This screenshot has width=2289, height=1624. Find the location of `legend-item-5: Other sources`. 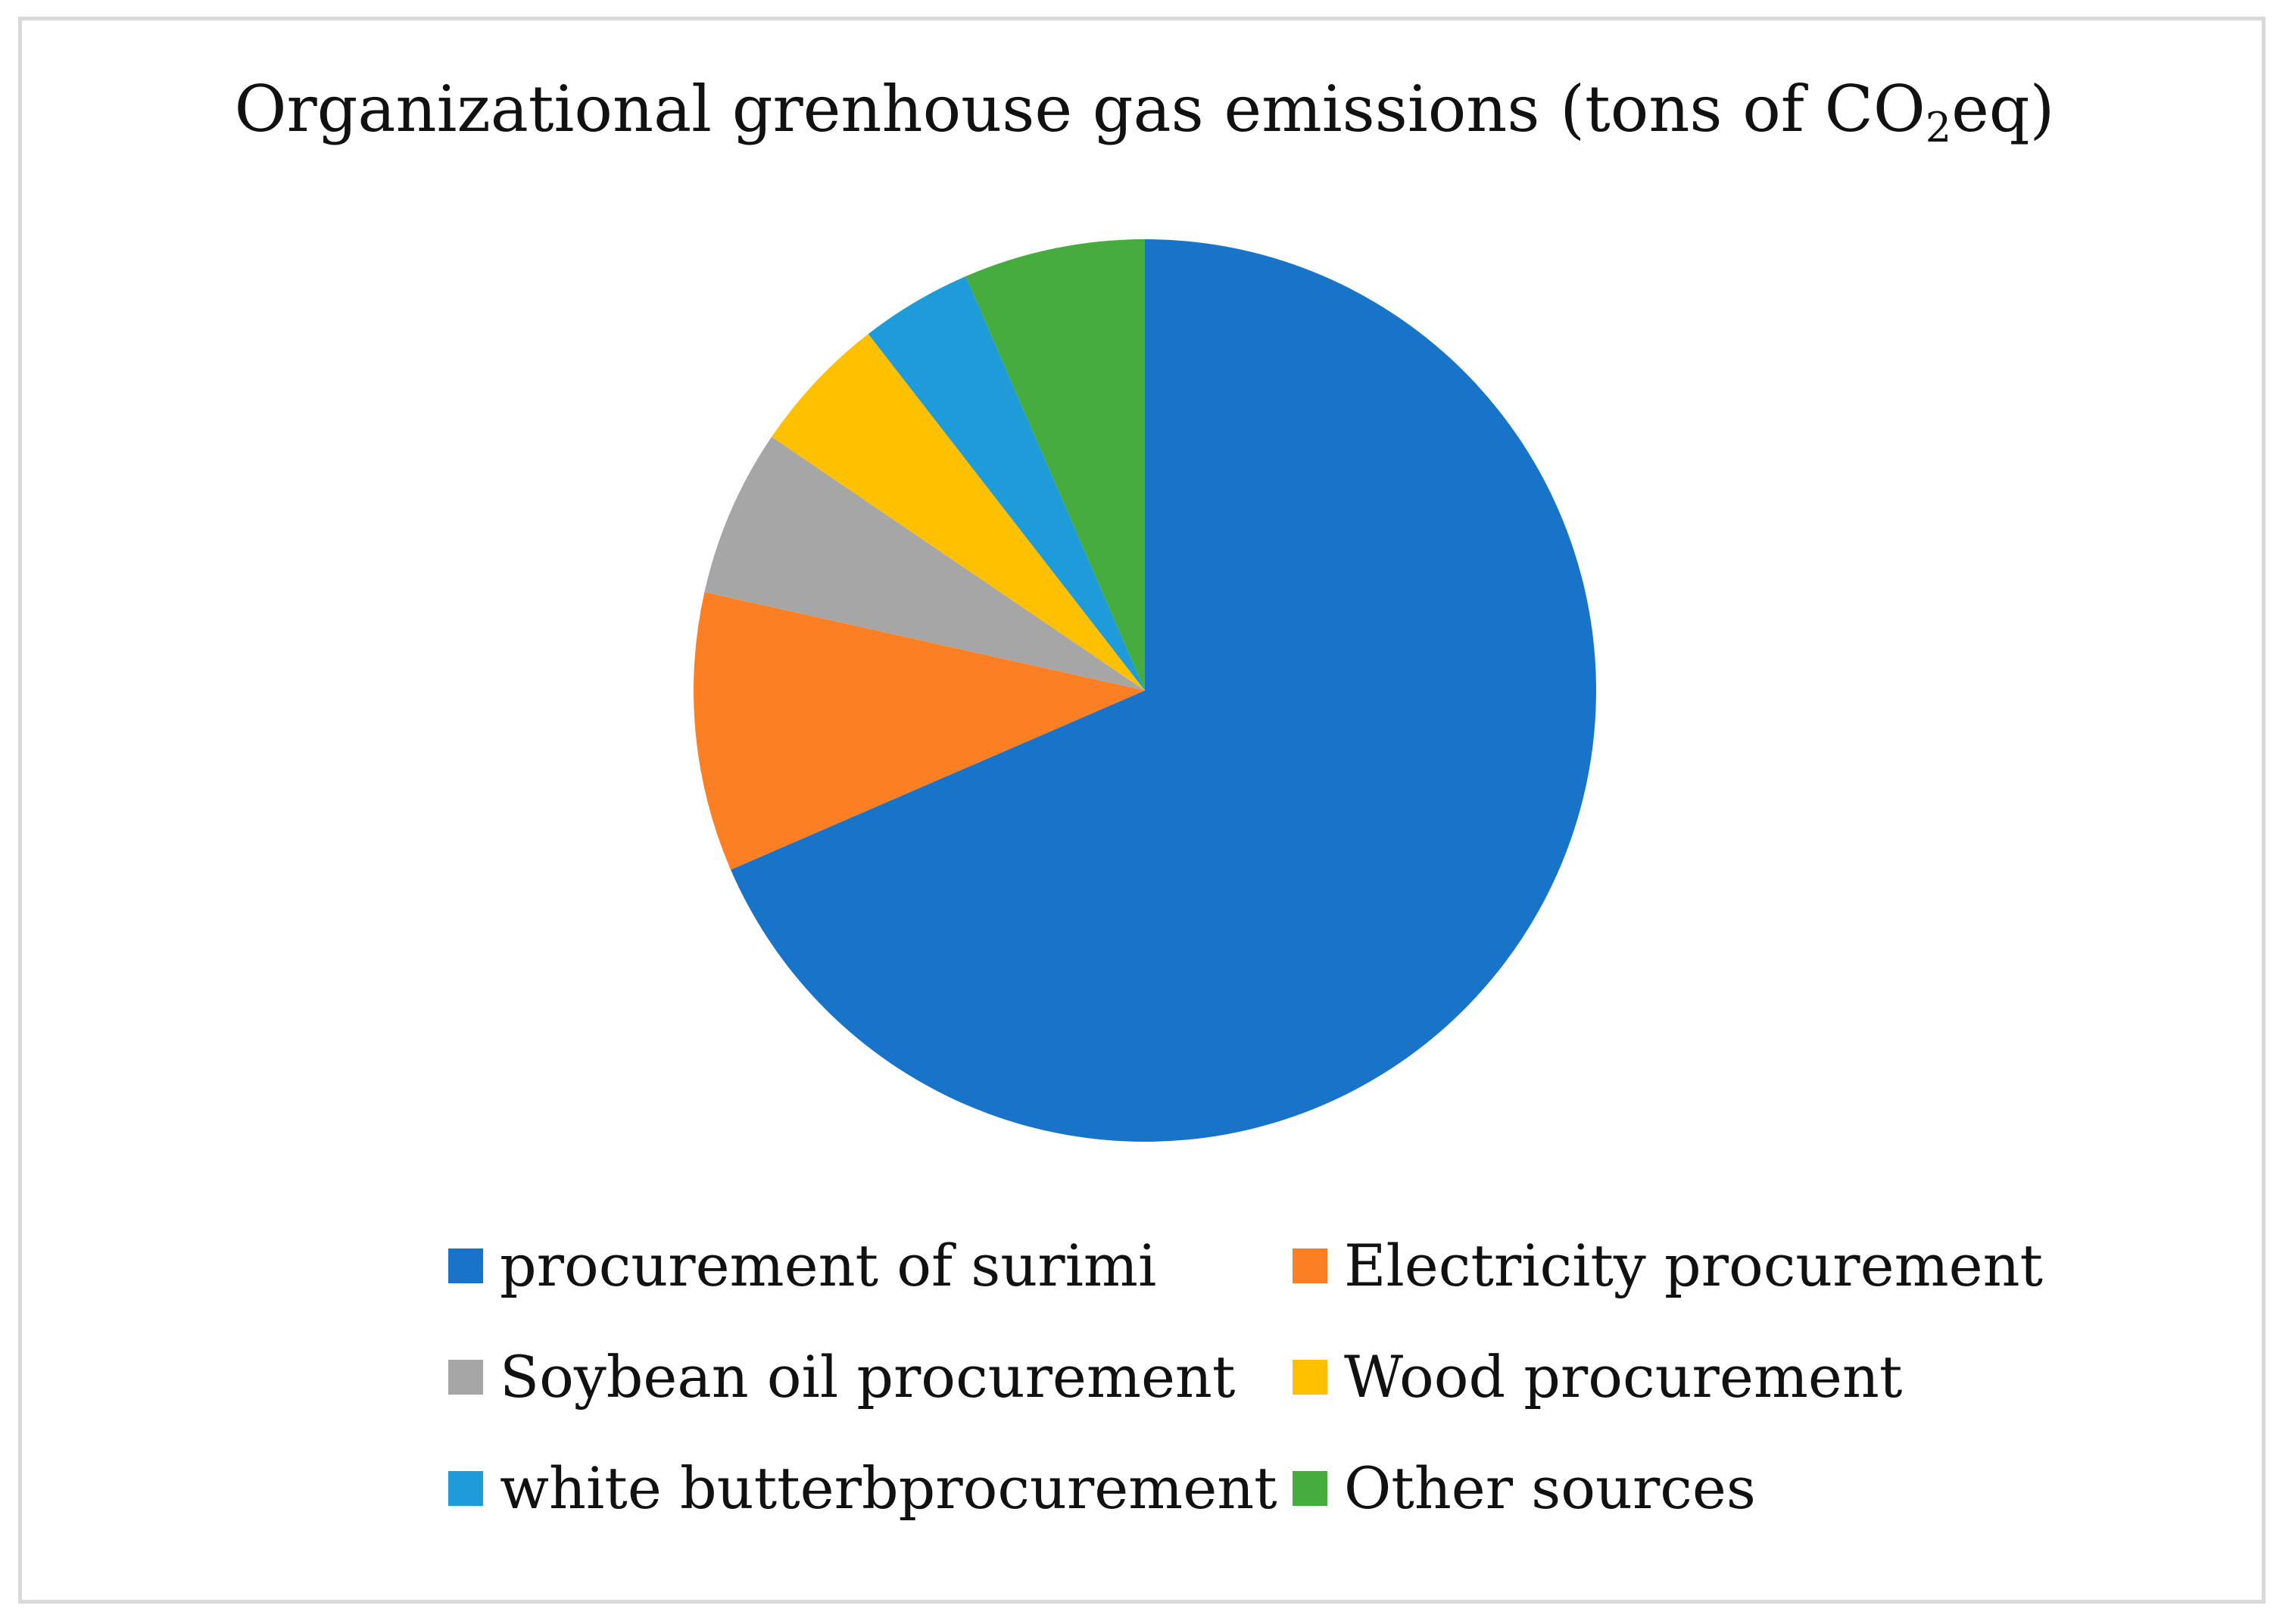

legend-item-5: Other sources is located at coordinates (1524, 1488).